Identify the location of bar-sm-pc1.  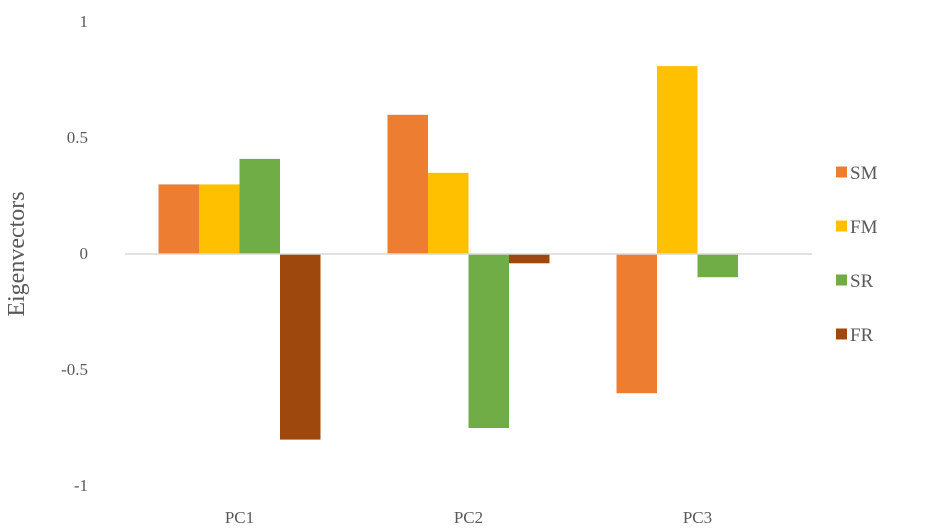
(178, 219).